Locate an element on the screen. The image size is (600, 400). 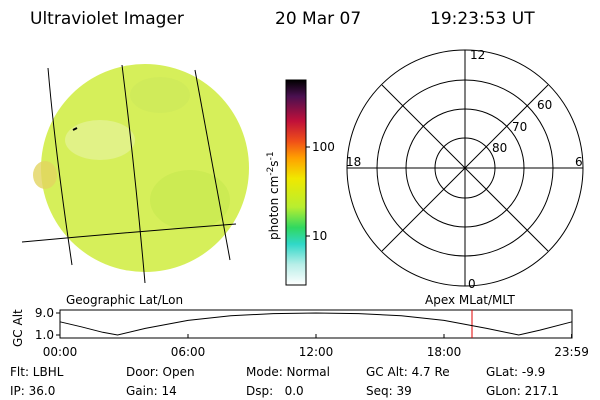
status-field: IP: 36.0 is located at coordinates (32, 391).